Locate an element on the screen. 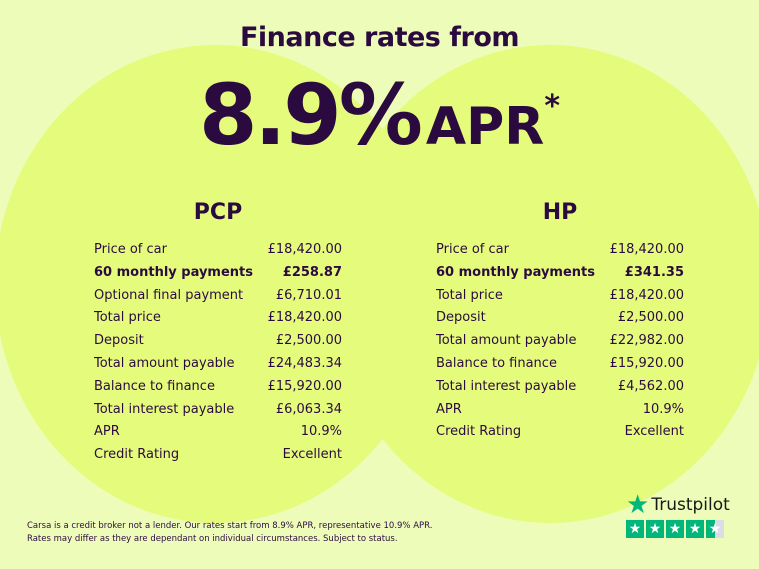 This screenshot has width=759, height=569. row-value: £258.87 is located at coordinates (312, 272).